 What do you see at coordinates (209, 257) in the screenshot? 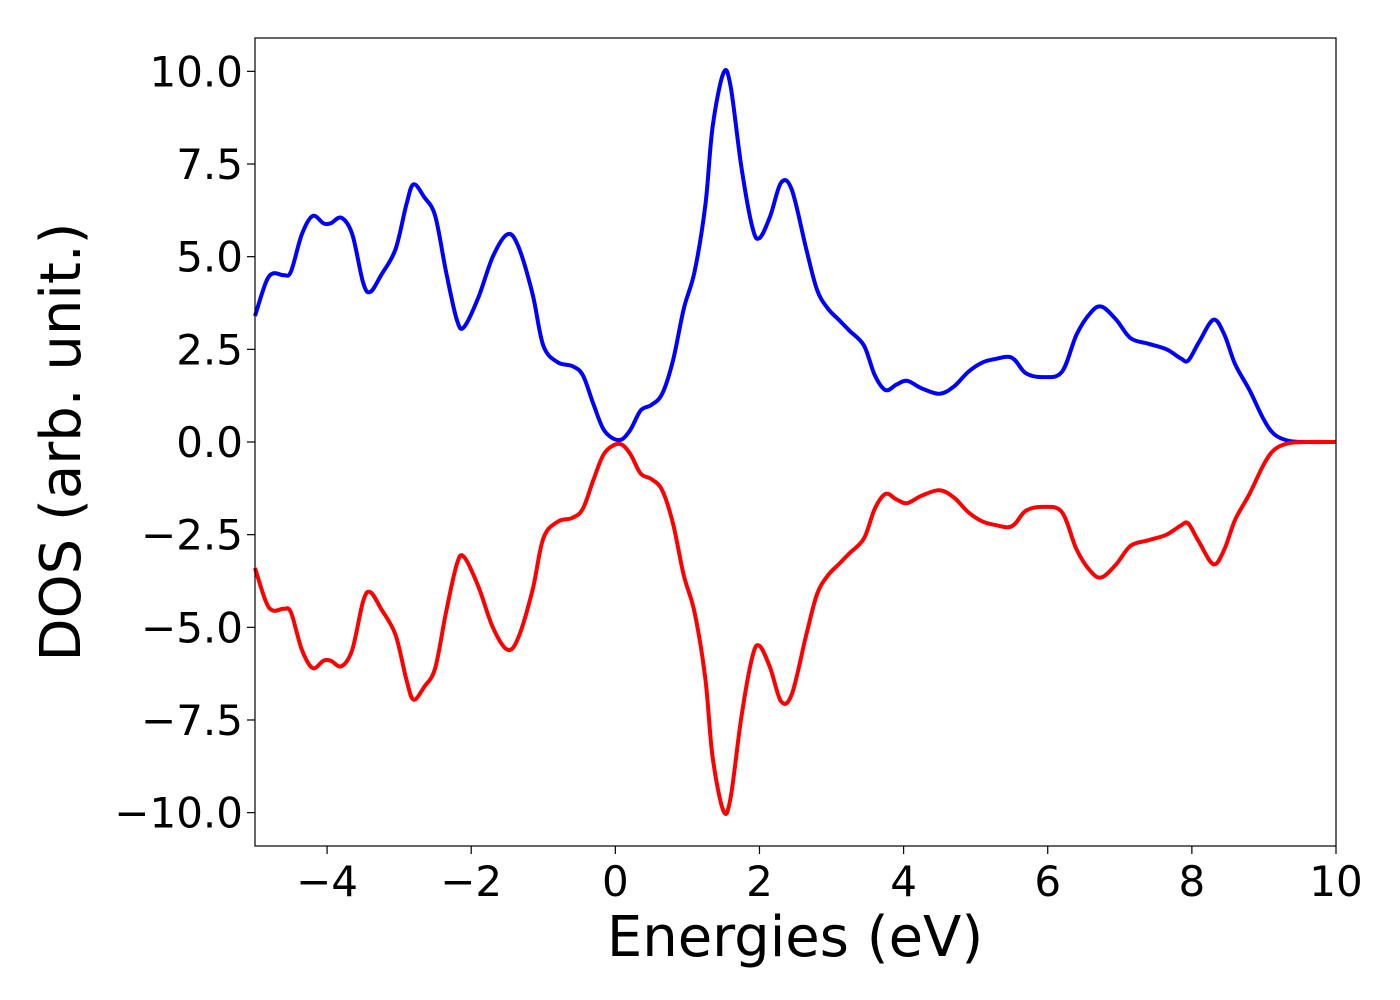
I see `y-tick-label: 5.0` at bounding box center [209, 257].